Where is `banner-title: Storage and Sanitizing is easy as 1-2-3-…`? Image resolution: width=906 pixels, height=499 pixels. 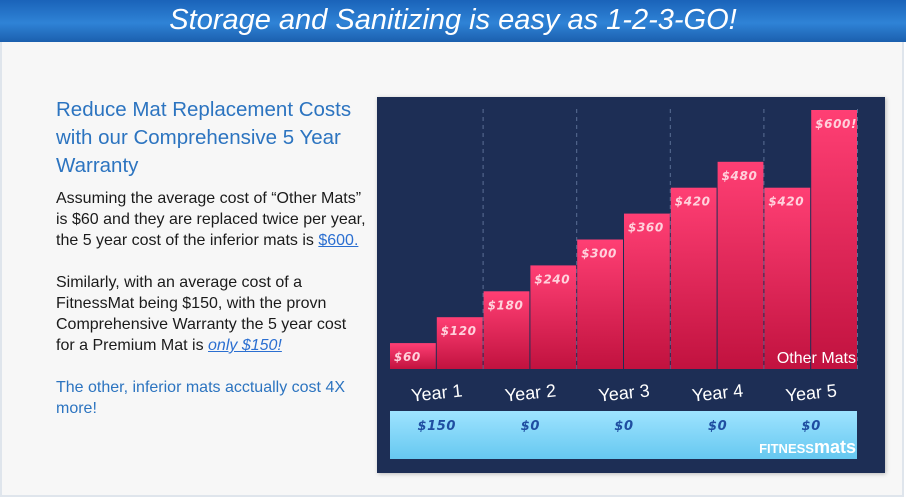
banner-title: Storage and Sanitizing is easy as 1-2-3-… is located at coordinates (453, 21).